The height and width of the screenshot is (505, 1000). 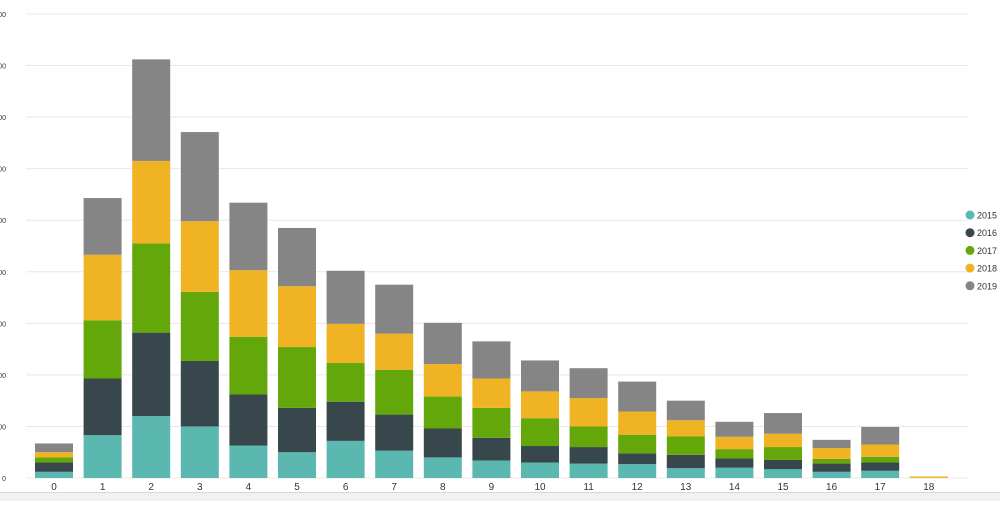 What do you see at coordinates (981, 286) in the screenshot?
I see `legend-item-2019: 2019` at bounding box center [981, 286].